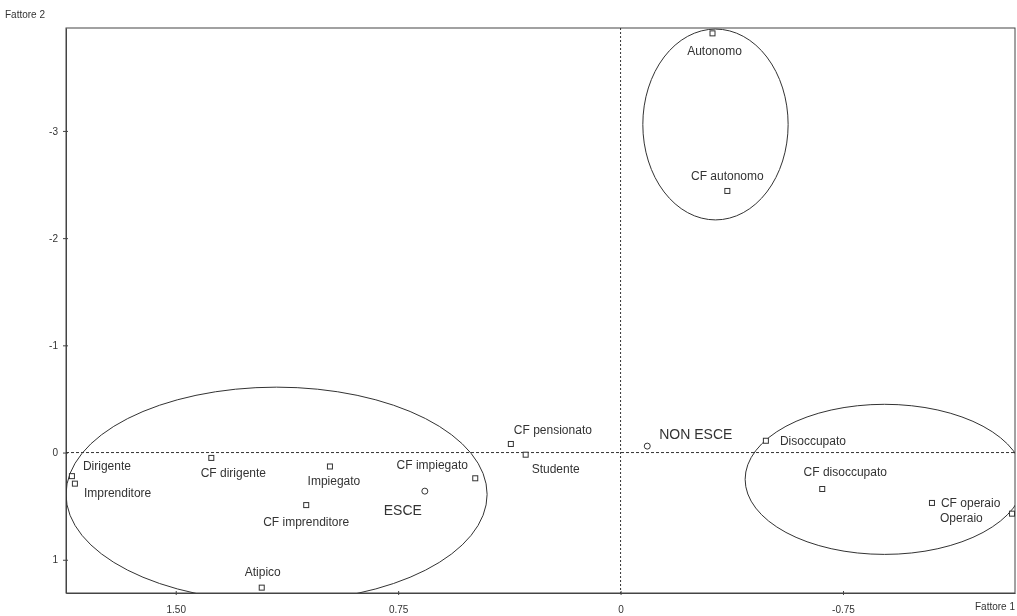  Describe the element at coordinates (813, 440) in the screenshot. I see `annotation: Disoccupato` at that location.